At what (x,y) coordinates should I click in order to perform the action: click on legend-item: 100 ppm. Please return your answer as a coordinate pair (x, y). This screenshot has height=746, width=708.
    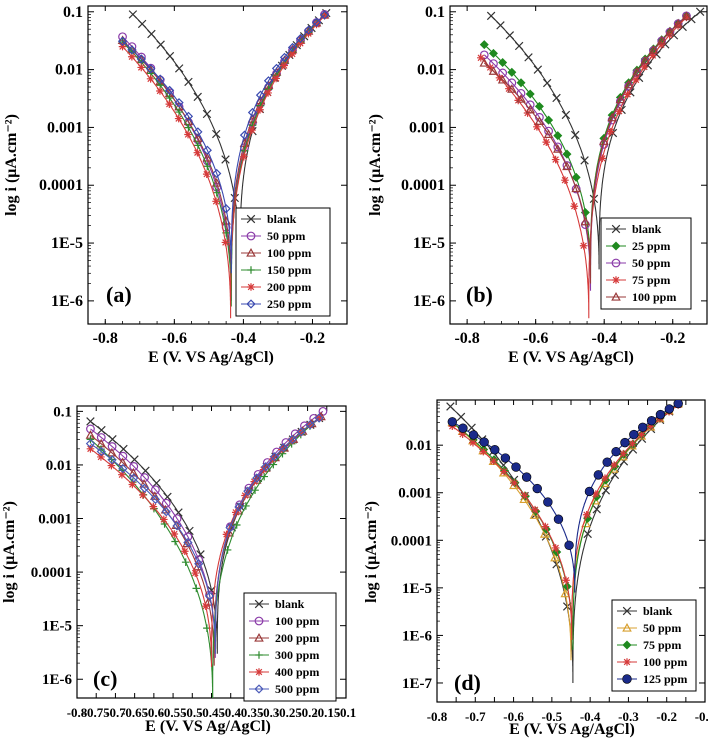
    Looking at the image, I should click on (284, 621).